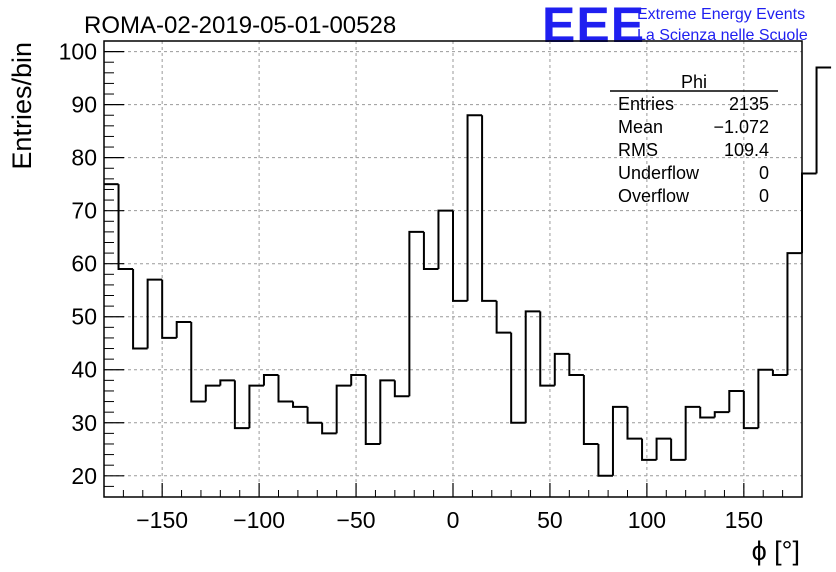  What do you see at coordinates (654, 196) in the screenshot?
I see `stats-label: Overflow` at bounding box center [654, 196].